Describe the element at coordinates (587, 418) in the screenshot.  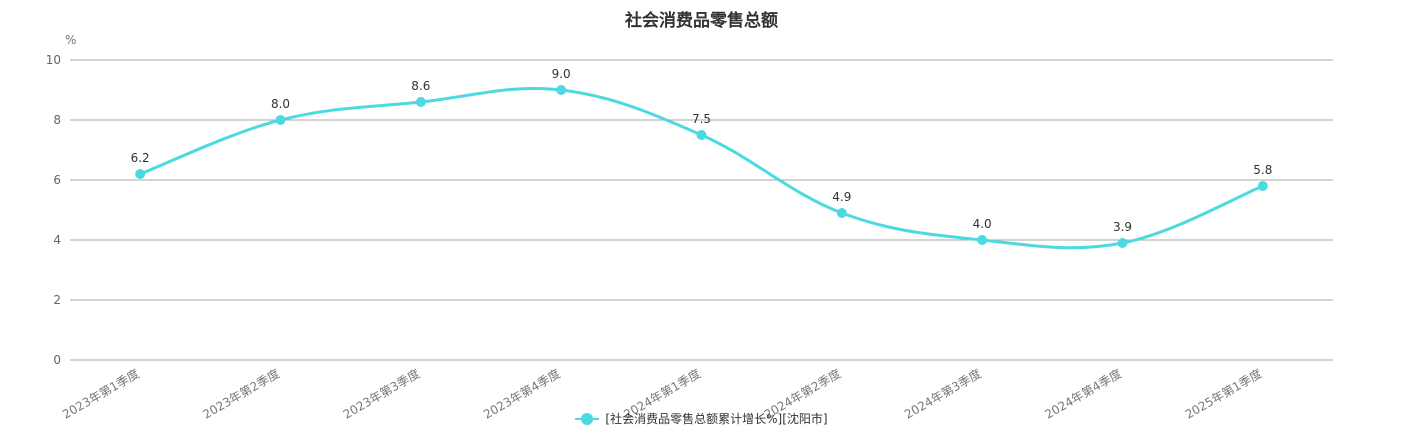
I see `legend-marker-icon` at that location.